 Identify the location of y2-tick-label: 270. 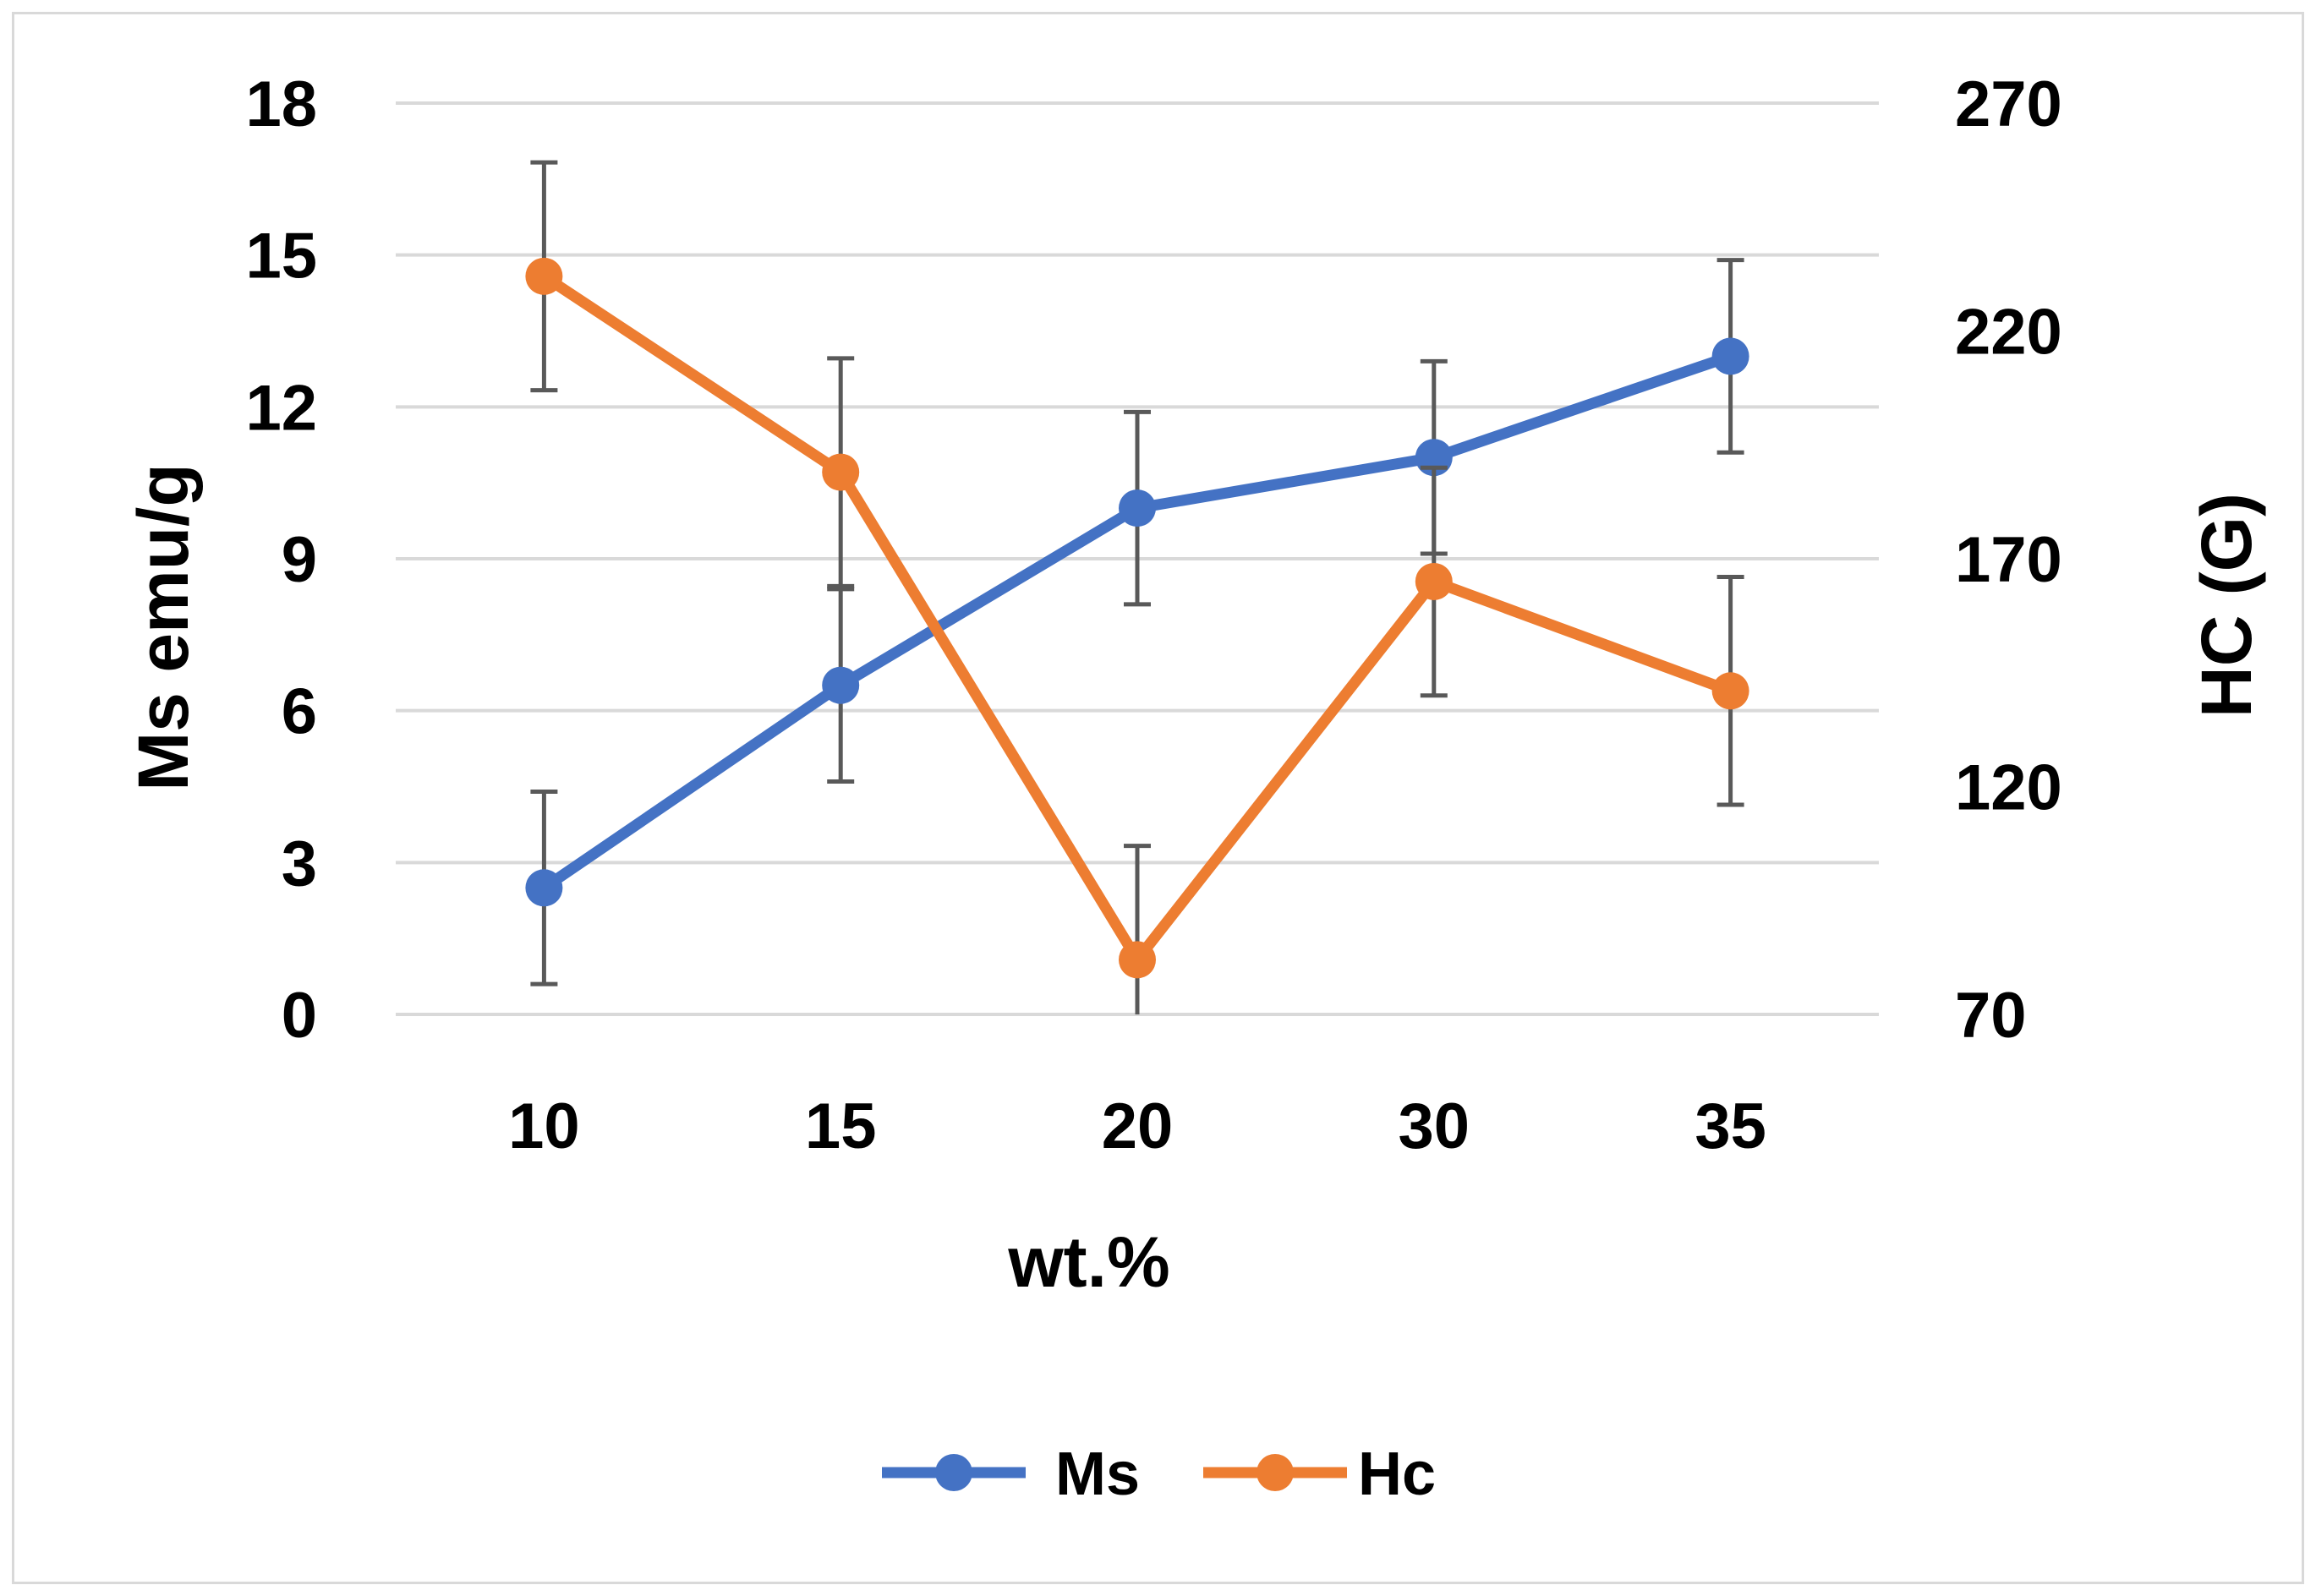
(2008, 104).